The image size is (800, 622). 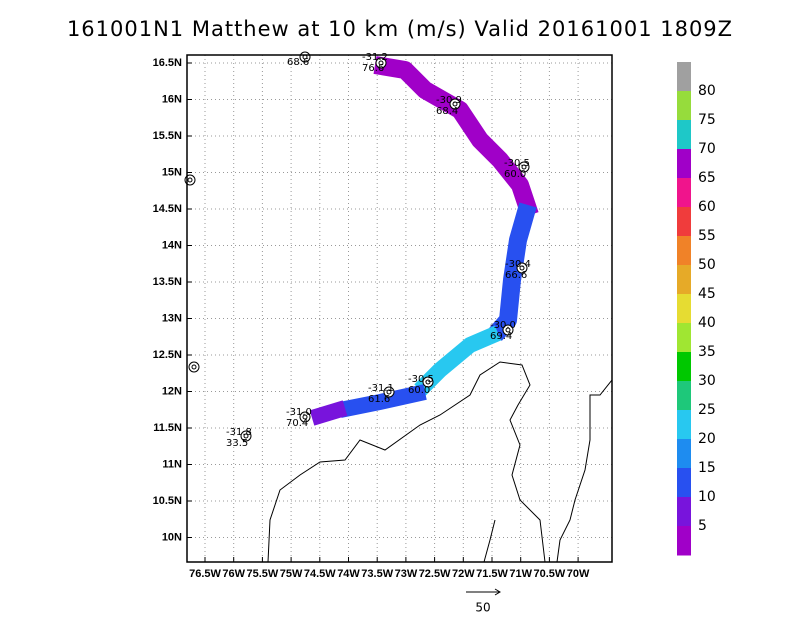 I want to click on lat-label: 10.5N, so click(x=167, y=501).